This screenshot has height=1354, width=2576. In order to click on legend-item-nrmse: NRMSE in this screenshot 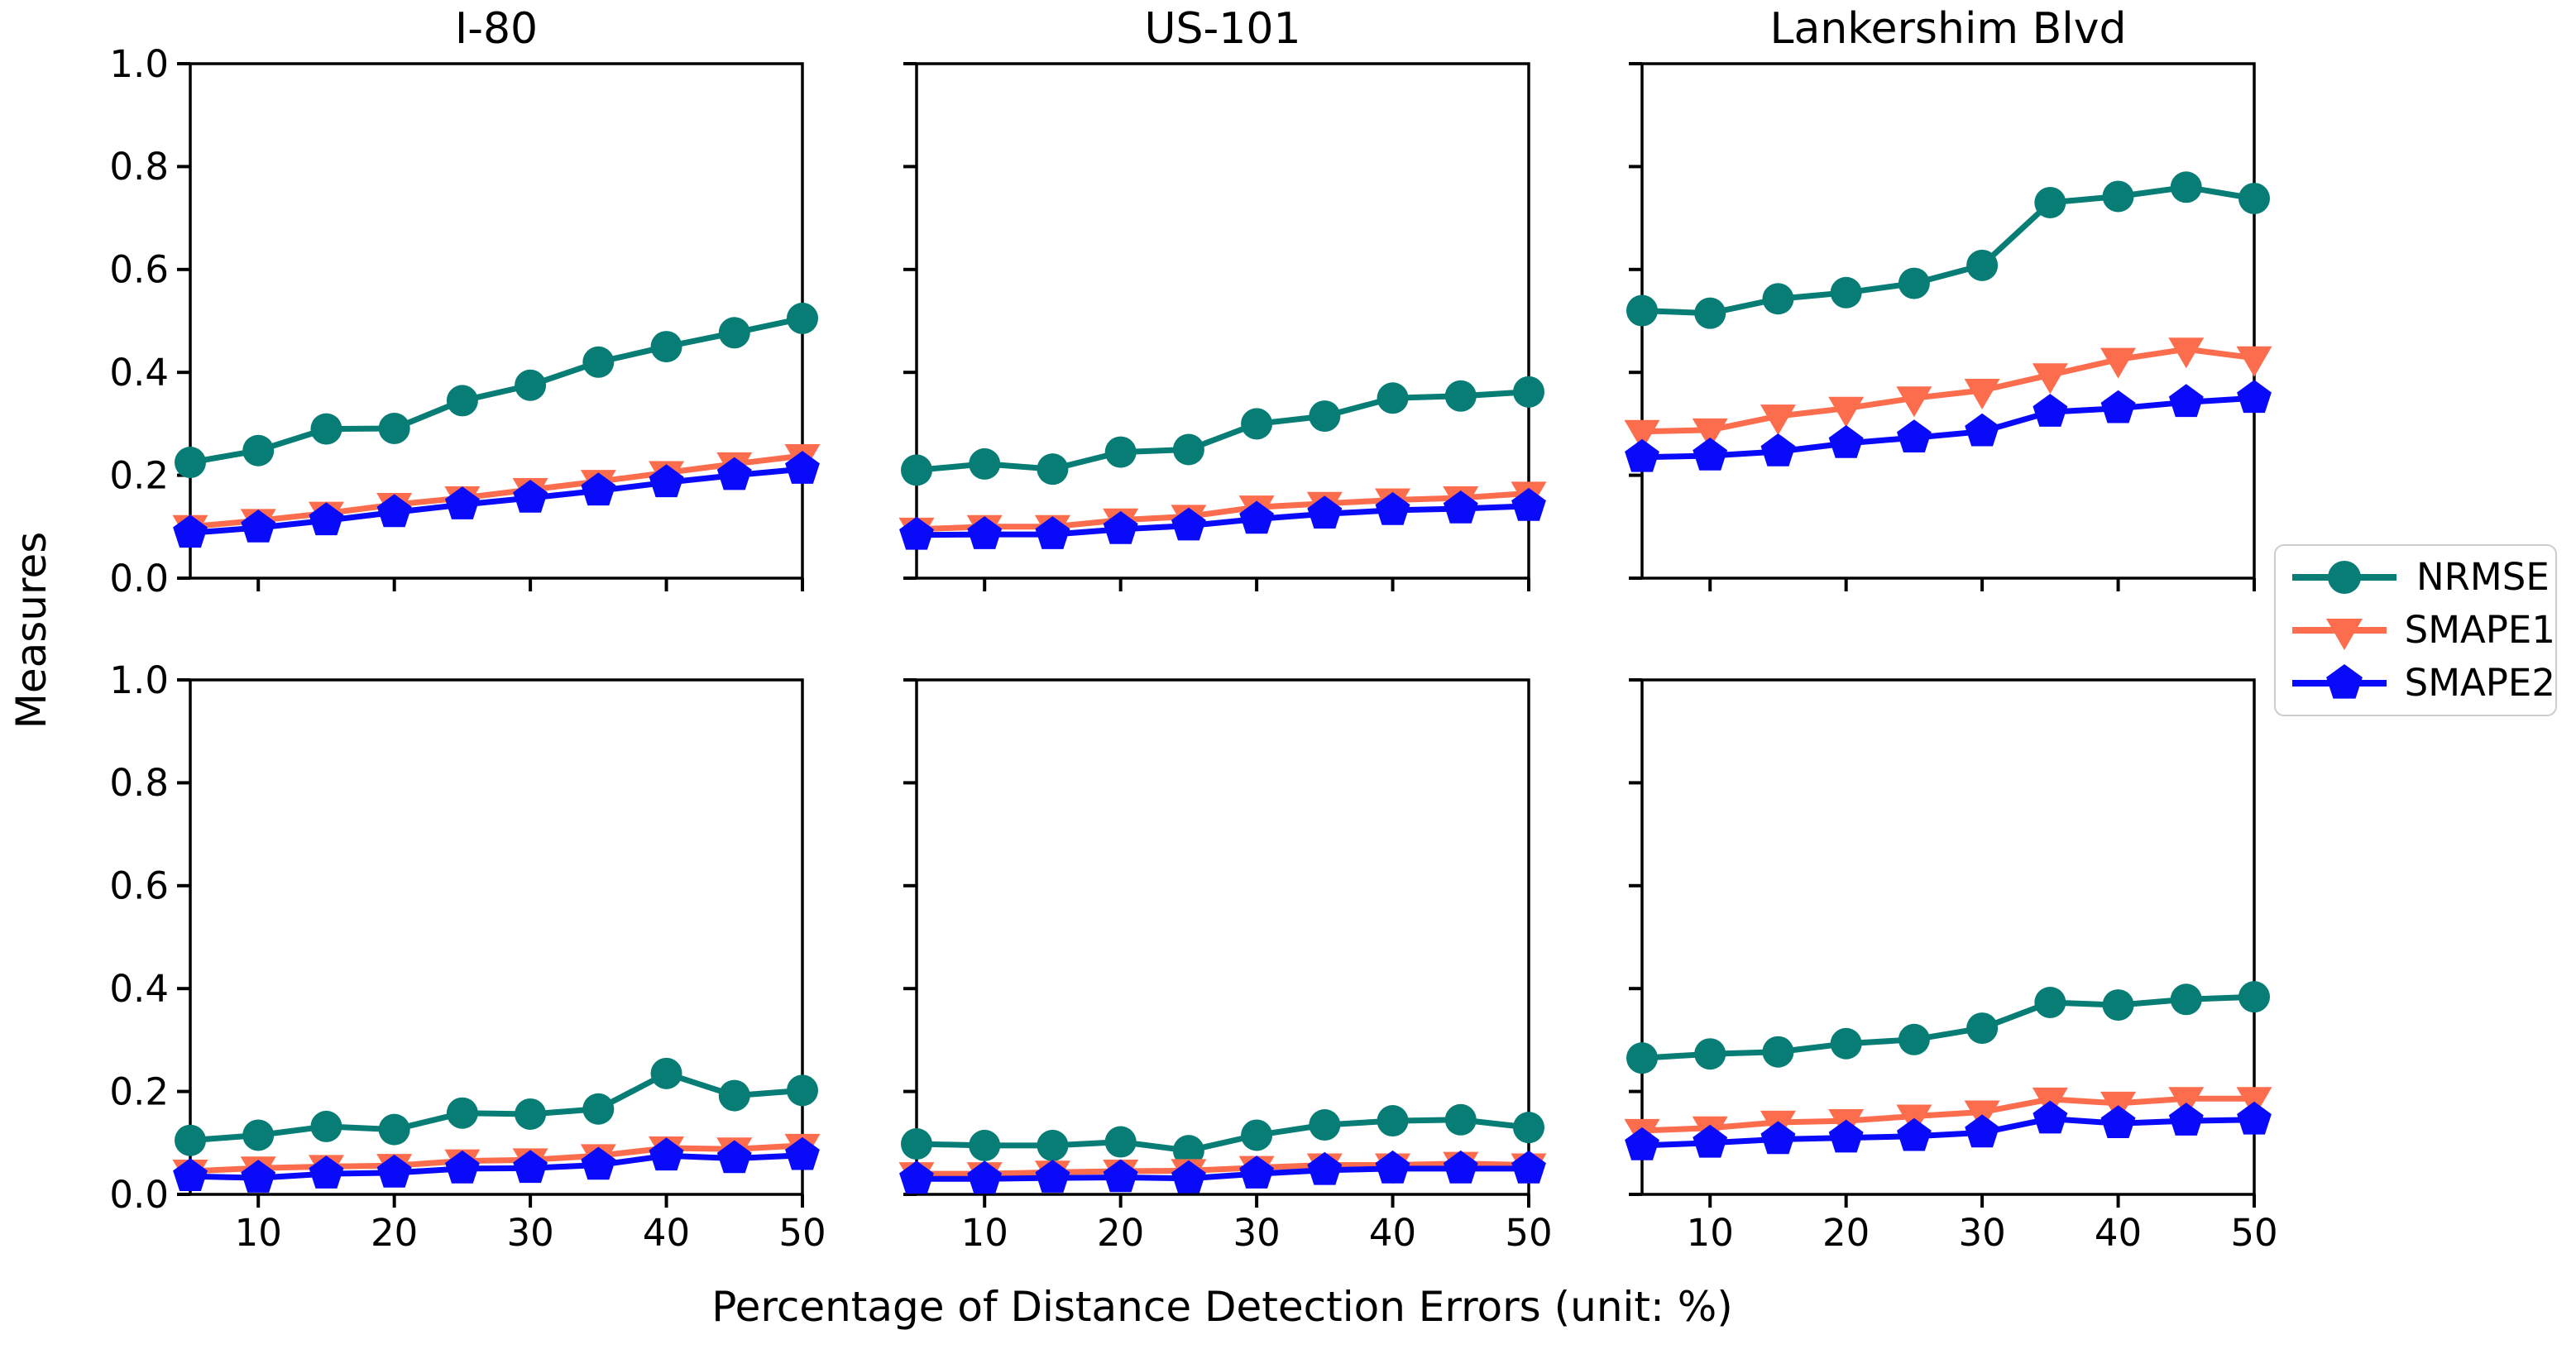, I will do `click(2423, 577)`.